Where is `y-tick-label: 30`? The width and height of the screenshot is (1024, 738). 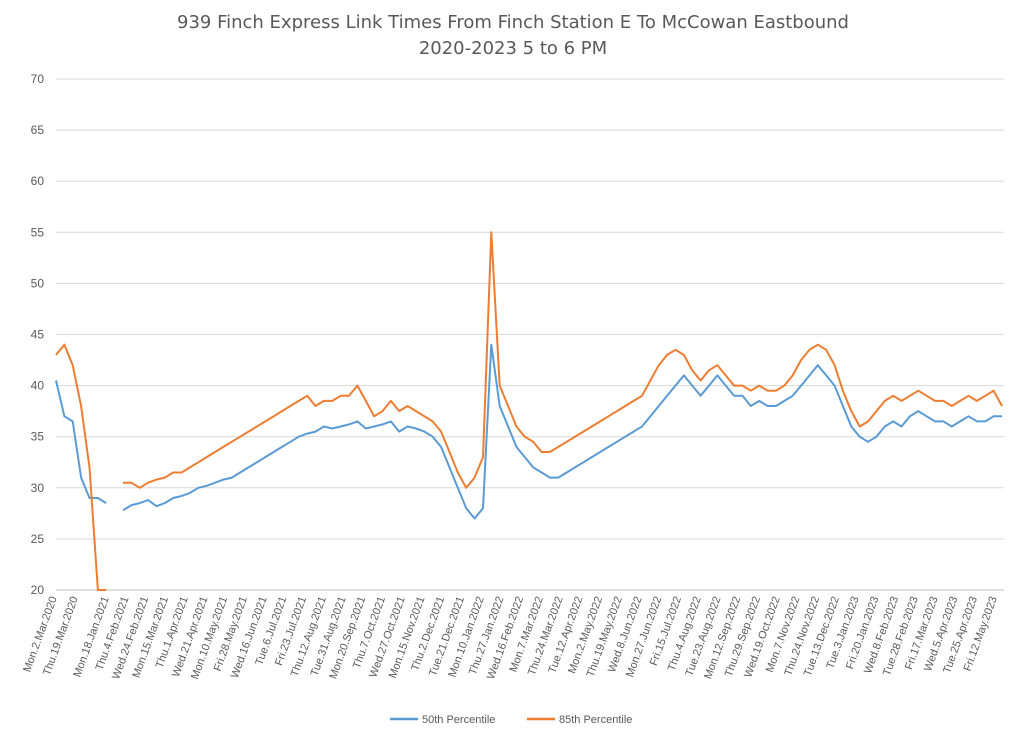
y-tick-label: 30 is located at coordinates (38, 488).